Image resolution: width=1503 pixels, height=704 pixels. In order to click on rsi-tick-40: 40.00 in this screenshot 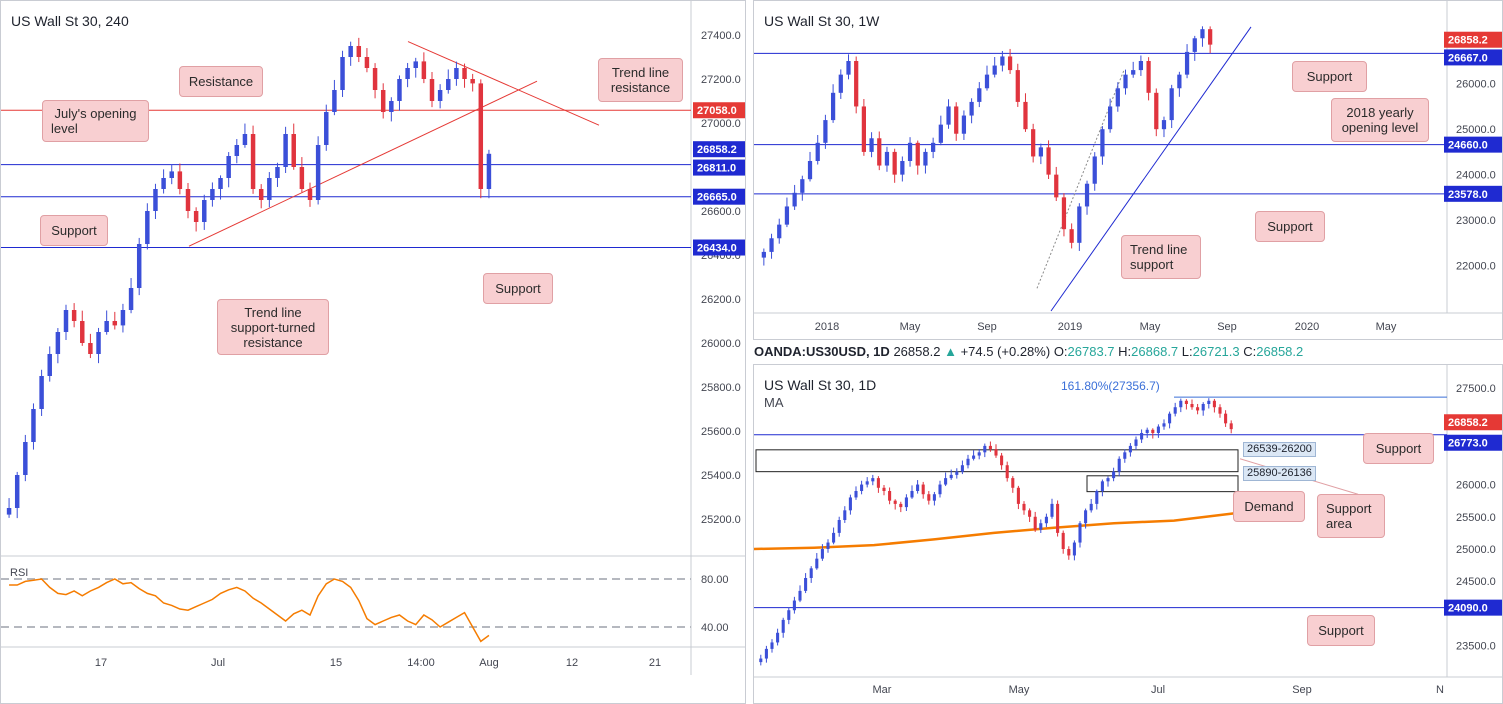, I will do `click(715, 628)`.